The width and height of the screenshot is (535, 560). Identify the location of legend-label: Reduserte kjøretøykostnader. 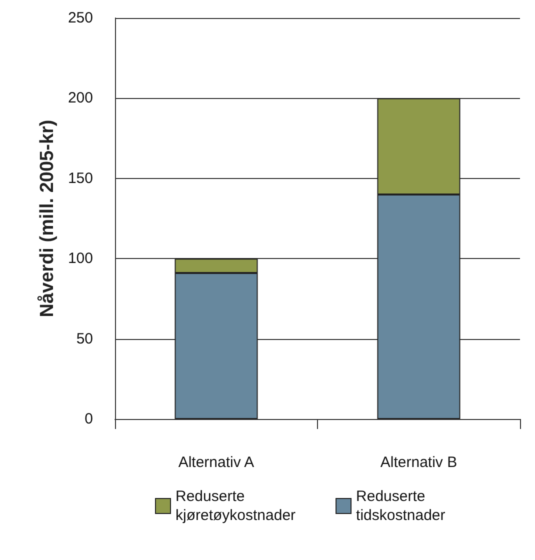
(236, 506).